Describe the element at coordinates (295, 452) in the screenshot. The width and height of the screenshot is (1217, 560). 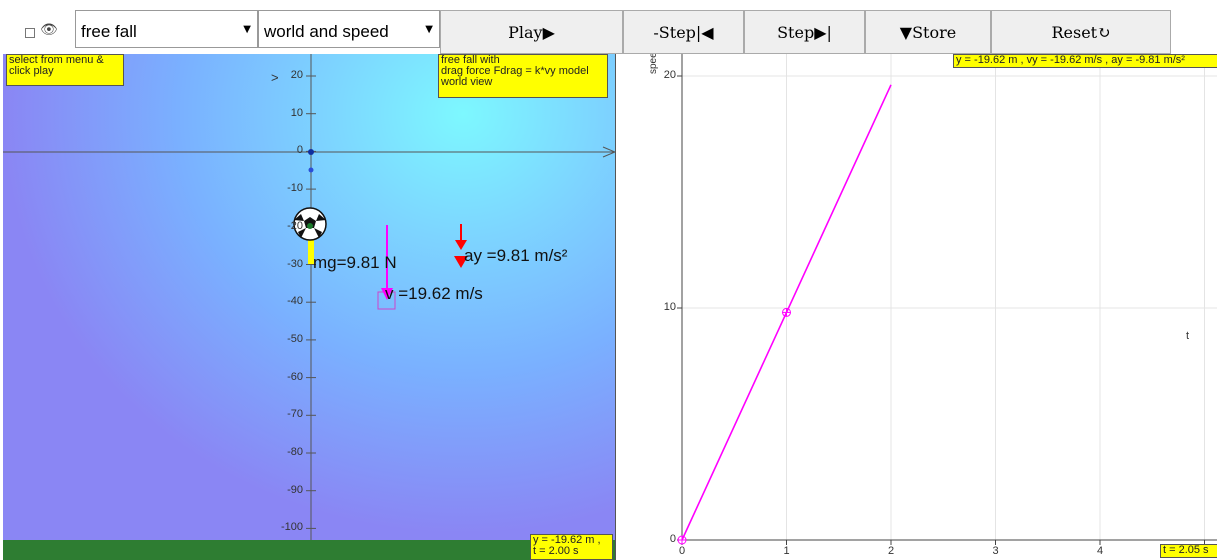
I see `y-tick-label: -80` at that location.